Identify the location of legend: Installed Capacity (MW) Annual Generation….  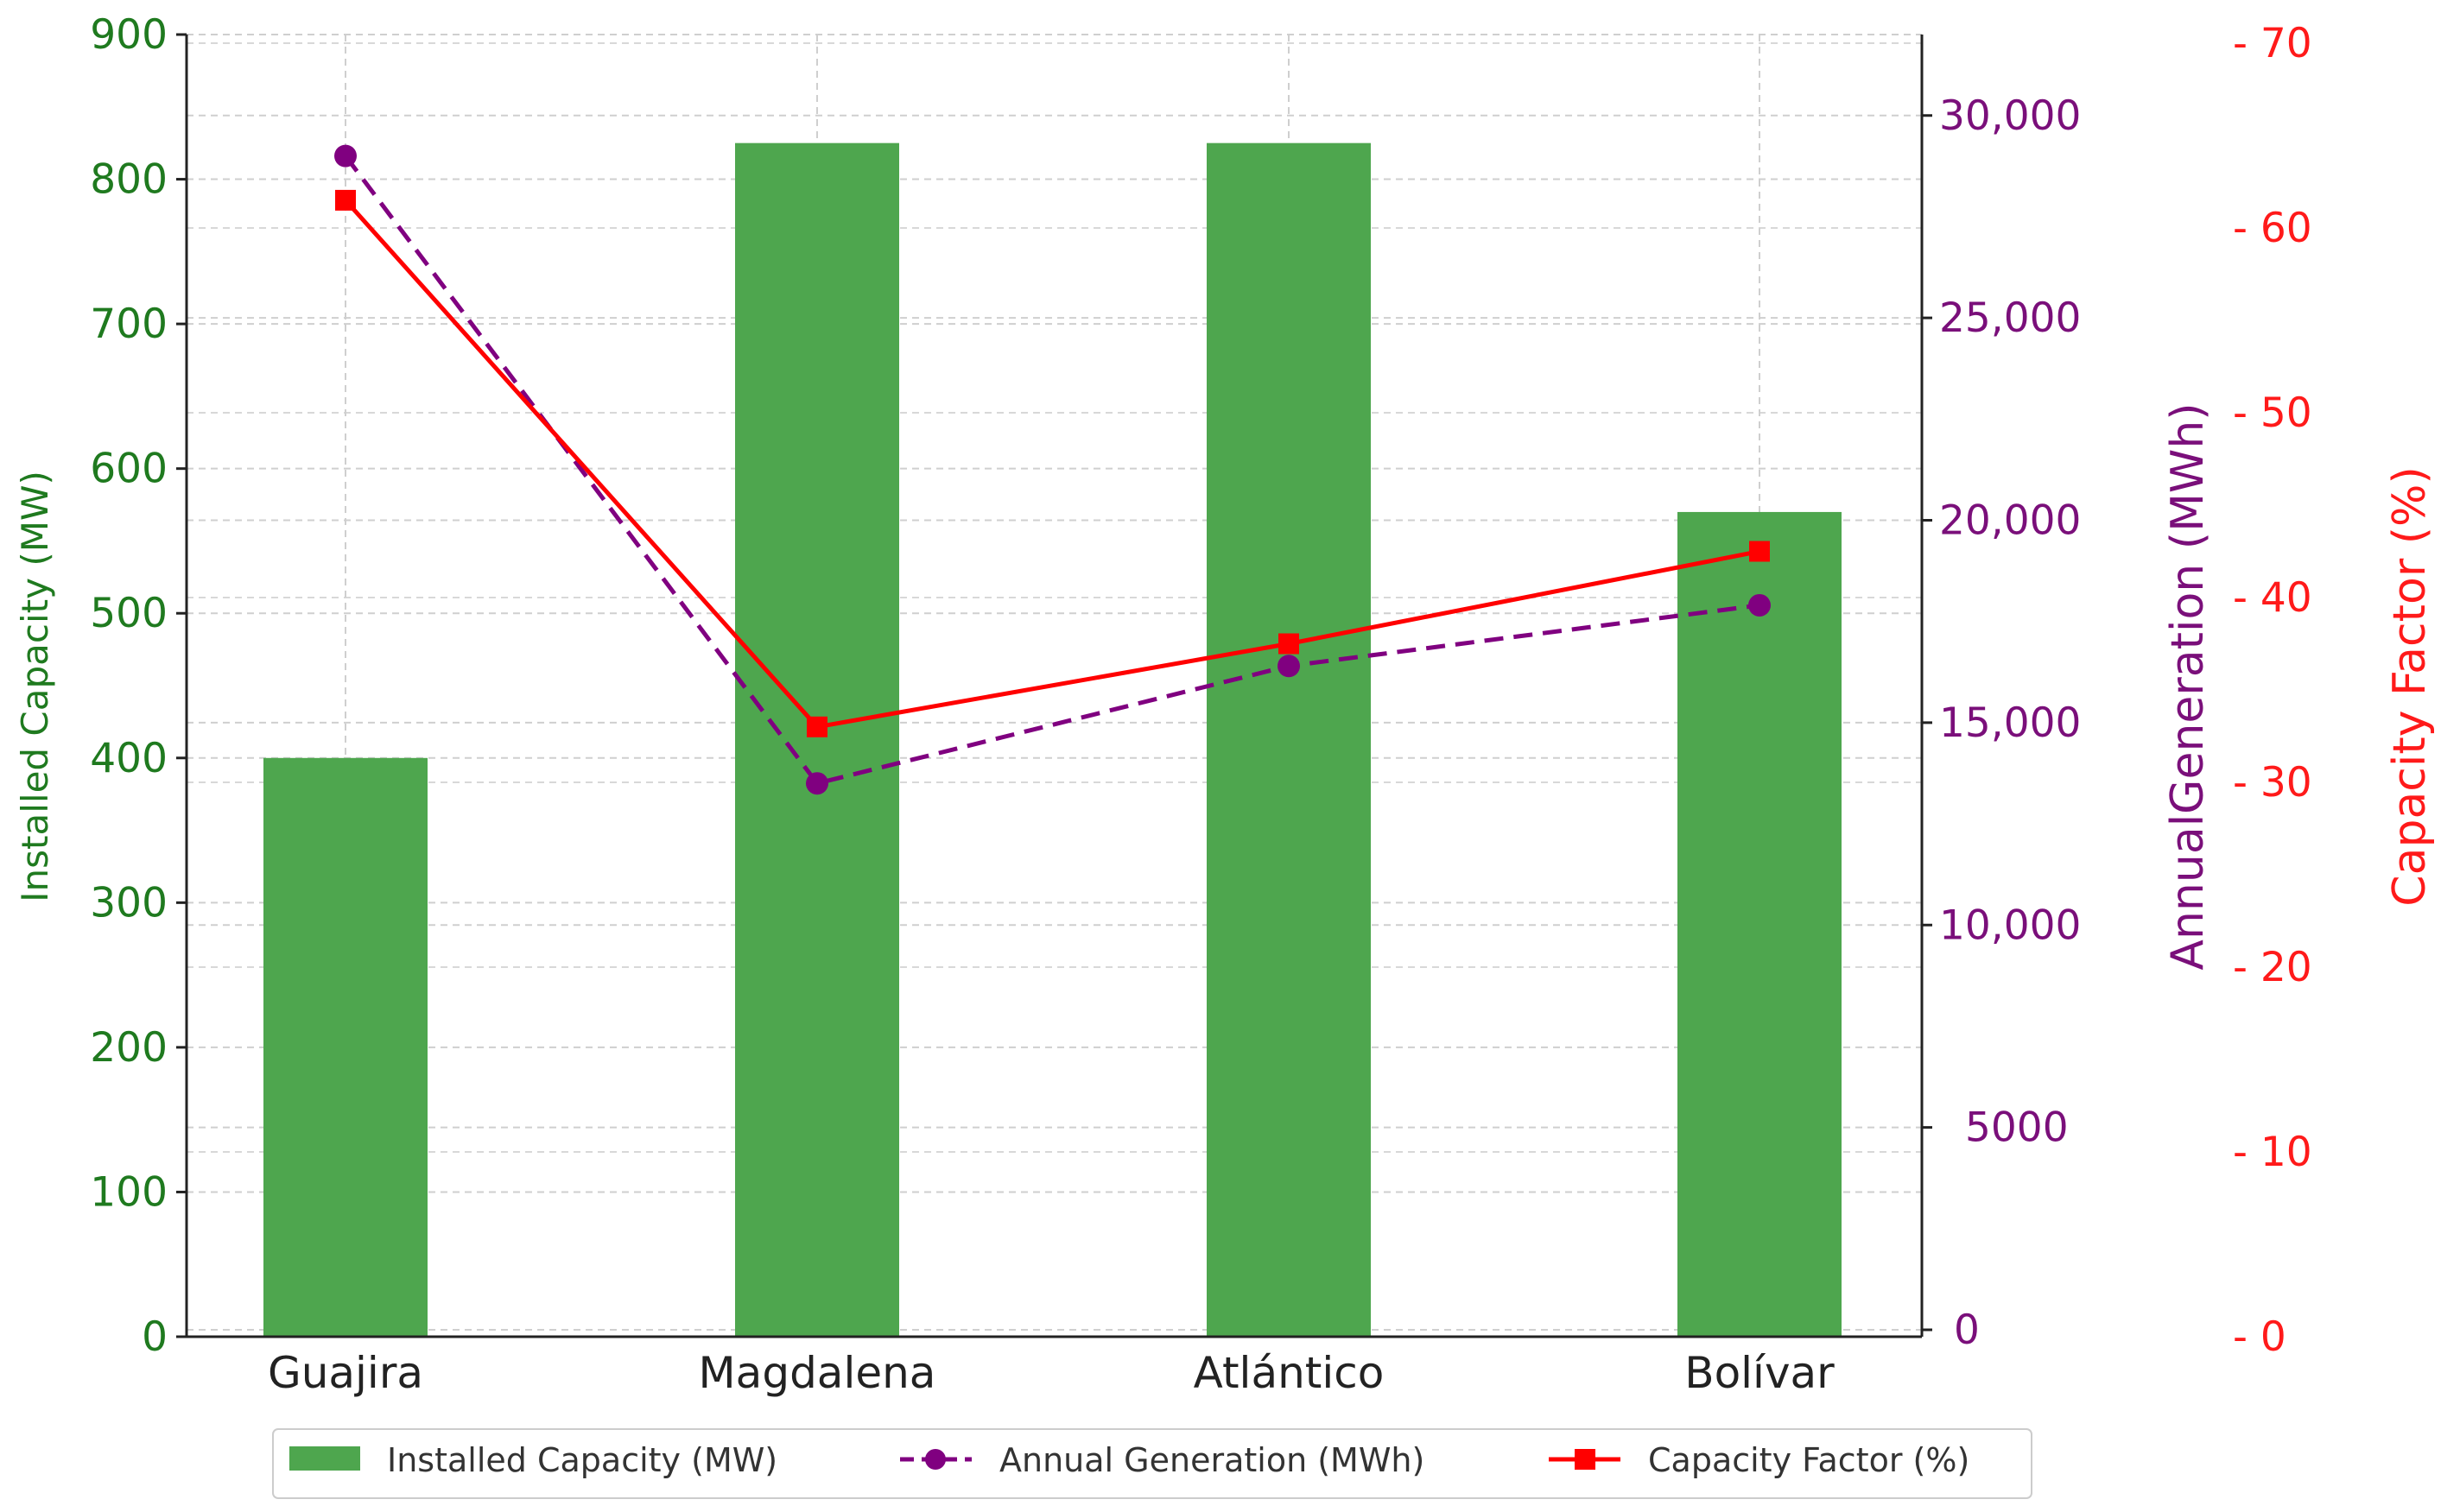
(1152, 1463).